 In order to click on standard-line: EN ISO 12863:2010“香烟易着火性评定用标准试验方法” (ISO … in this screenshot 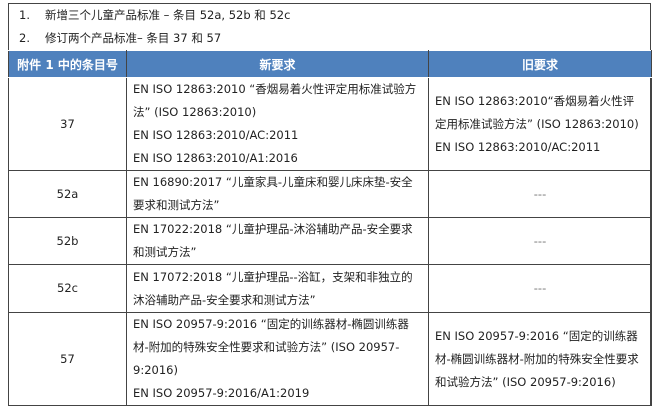, I will do `click(537, 112)`.